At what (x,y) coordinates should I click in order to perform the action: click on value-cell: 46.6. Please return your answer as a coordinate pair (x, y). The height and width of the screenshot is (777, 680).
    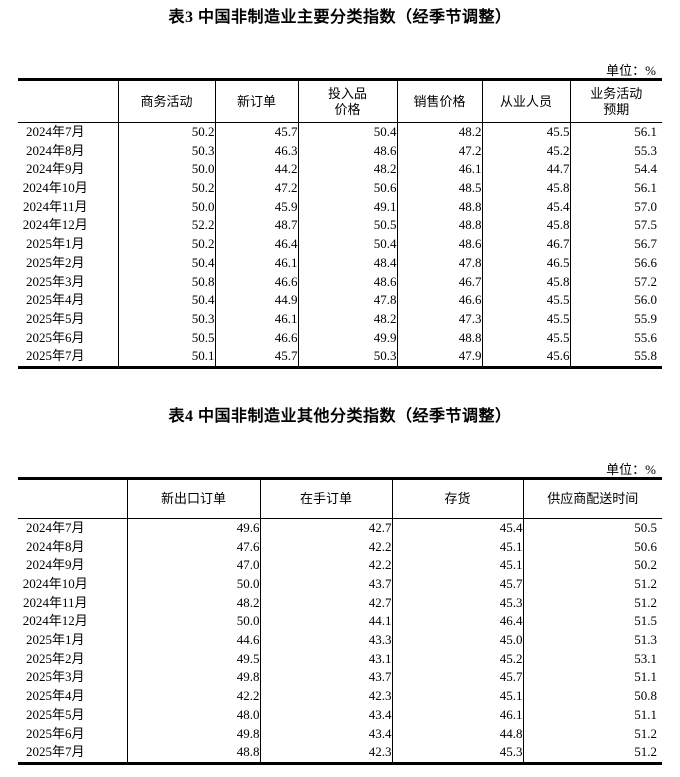
    Looking at the image, I should click on (257, 338).